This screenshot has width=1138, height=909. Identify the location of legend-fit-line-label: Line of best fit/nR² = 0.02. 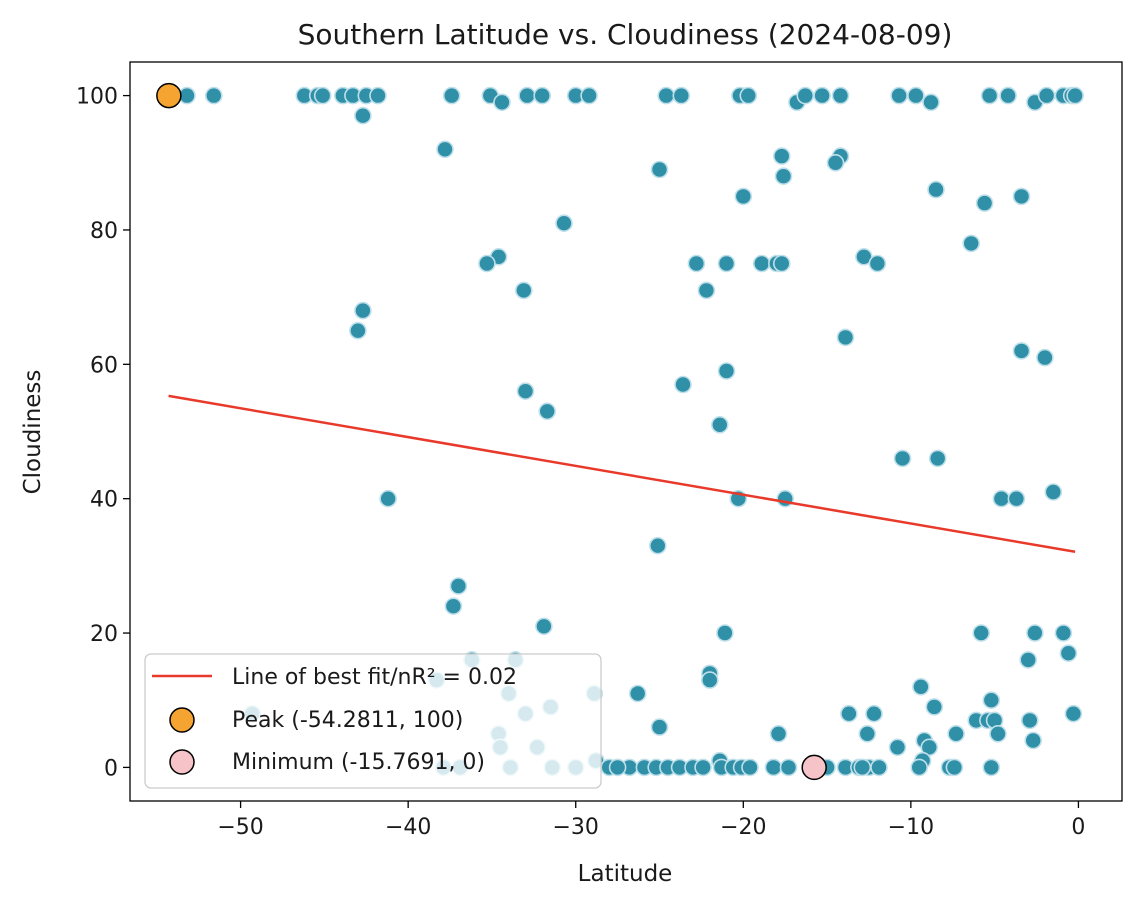
(374, 677).